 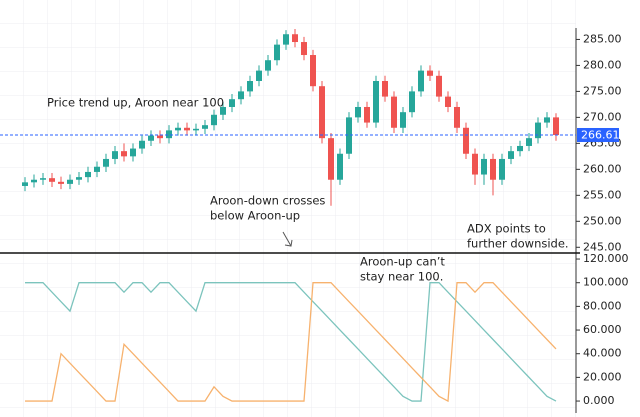 What do you see at coordinates (602, 64) in the screenshot?
I see `y-tick-label: 280.00` at bounding box center [602, 64].